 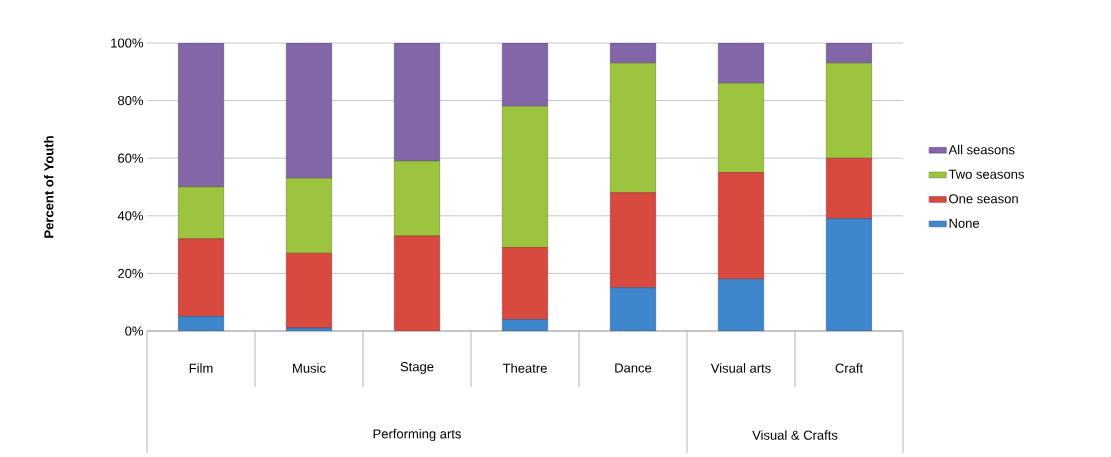 I want to click on y-tick-label: 20%, so click(x=131, y=273).